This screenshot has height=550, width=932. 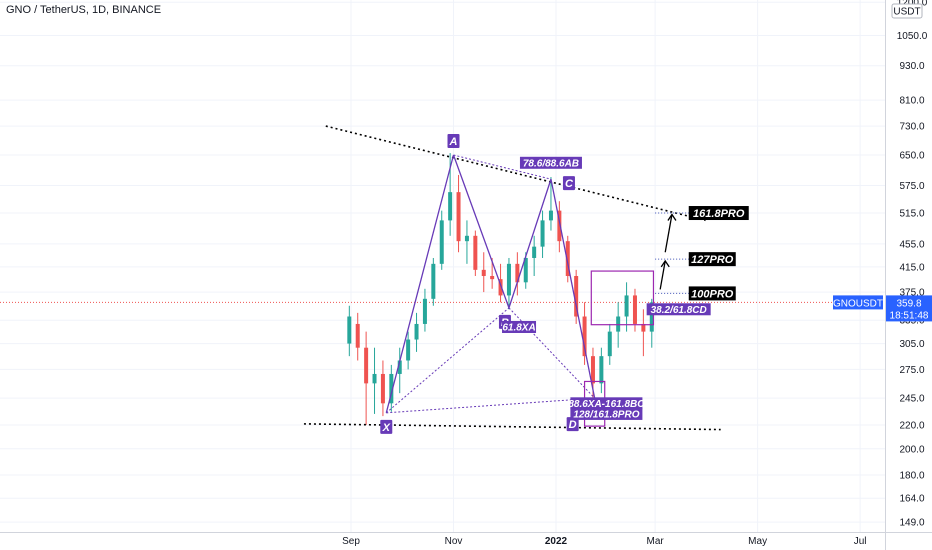 I want to click on ratio-label: 88.6XA-161.8BC, so click(x=606, y=404).